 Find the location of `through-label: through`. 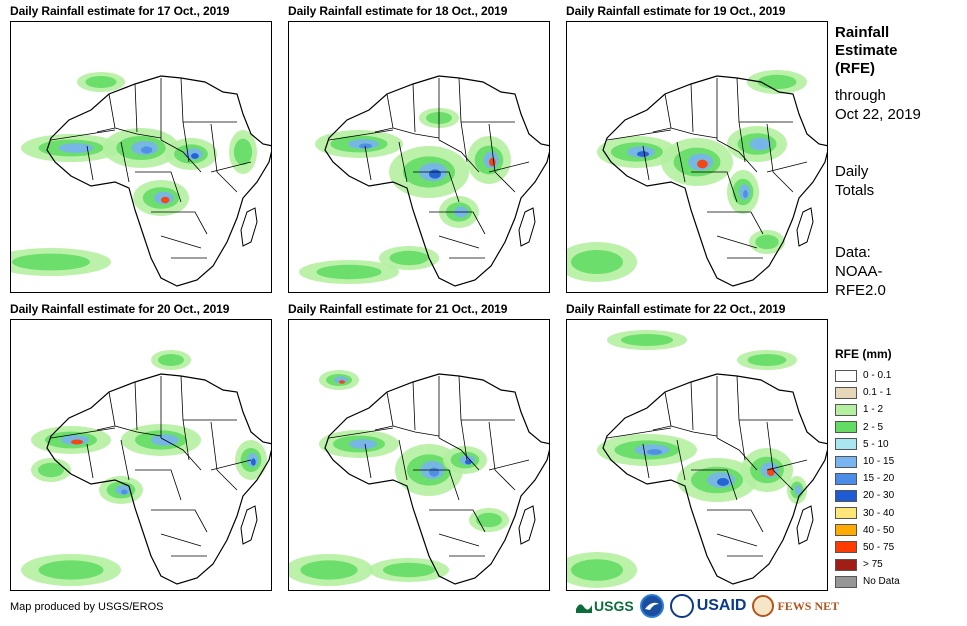

through-label: through is located at coordinates (860, 95).